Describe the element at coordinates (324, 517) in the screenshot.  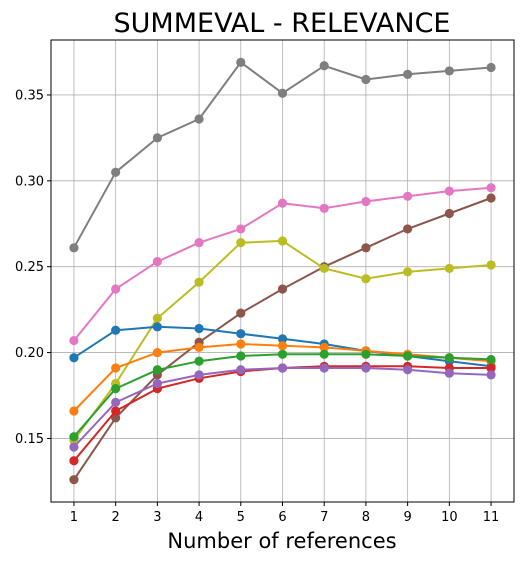
I see `x-tick-label: 7` at that location.